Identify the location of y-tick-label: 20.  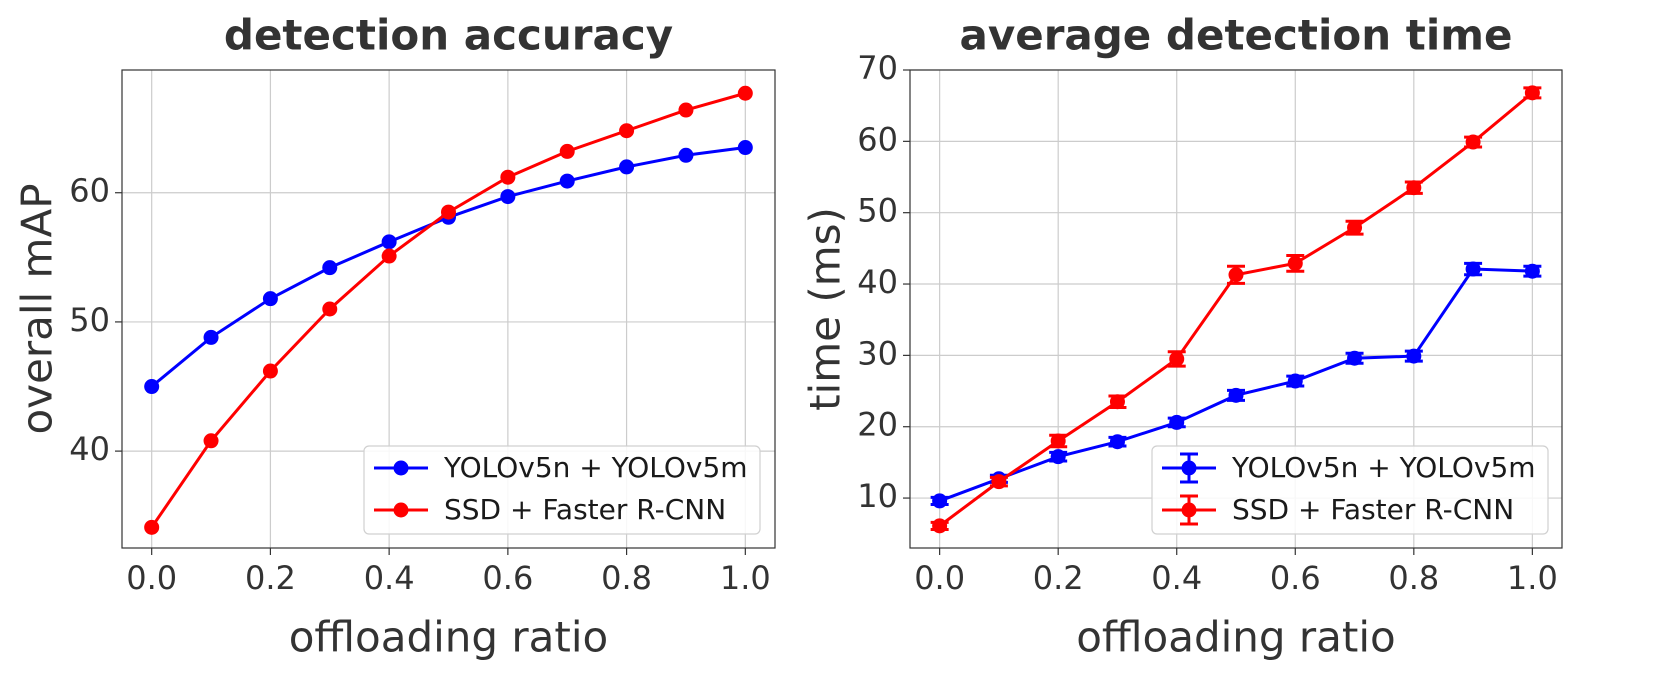
(877, 425).